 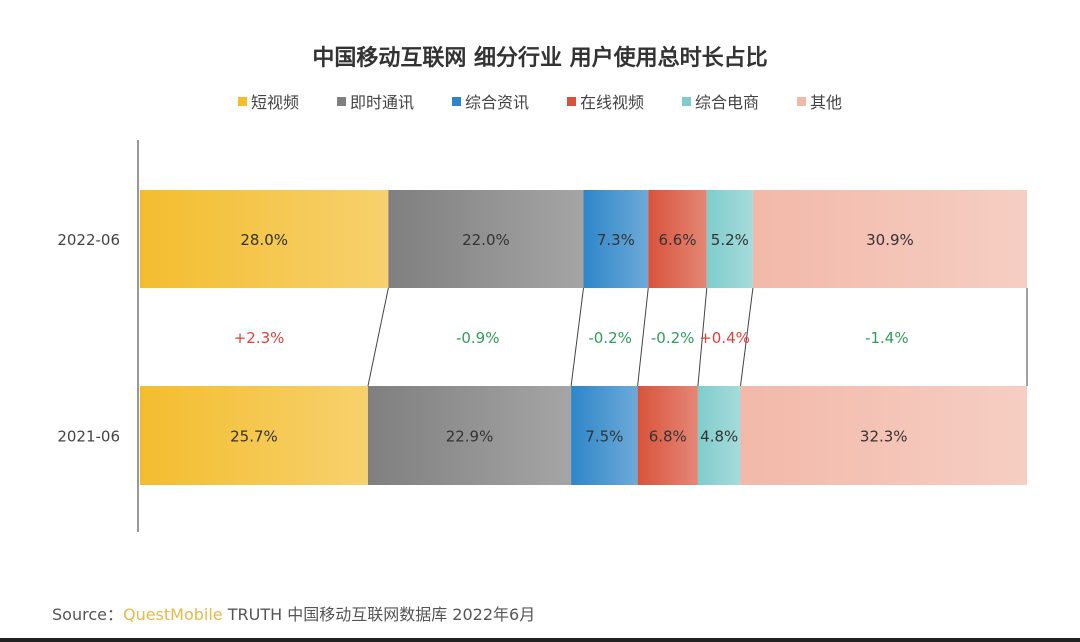 I want to click on chart-title: 中国移动互联网 细分行业 用户使用总时长占比, so click(x=540, y=58).